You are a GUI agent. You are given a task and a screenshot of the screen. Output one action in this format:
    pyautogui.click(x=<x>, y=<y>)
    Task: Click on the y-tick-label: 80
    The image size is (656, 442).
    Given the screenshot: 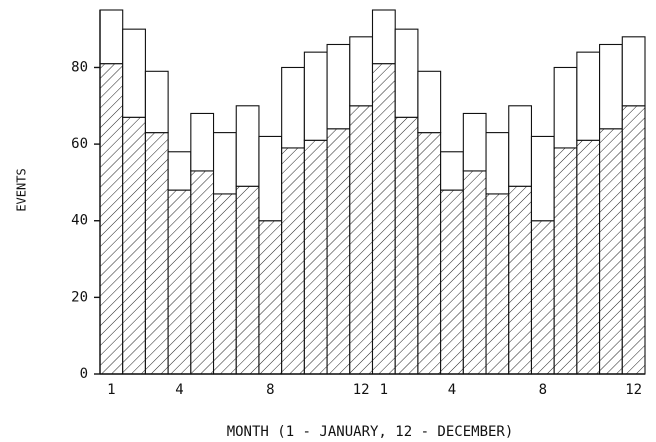 What is the action you would take?
    pyautogui.click(x=79, y=67)
    